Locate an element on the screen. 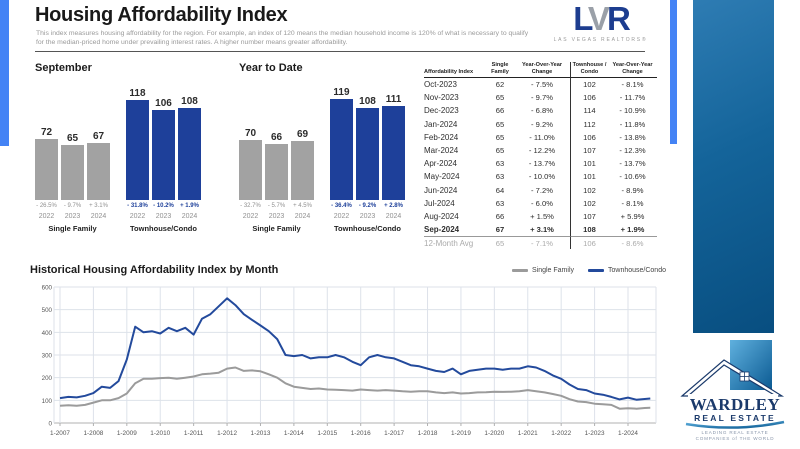 Image resolution: width=800 pixels, height=449 pixels. bar-change-label: + 2.8% is located at coordinates (393, 206).